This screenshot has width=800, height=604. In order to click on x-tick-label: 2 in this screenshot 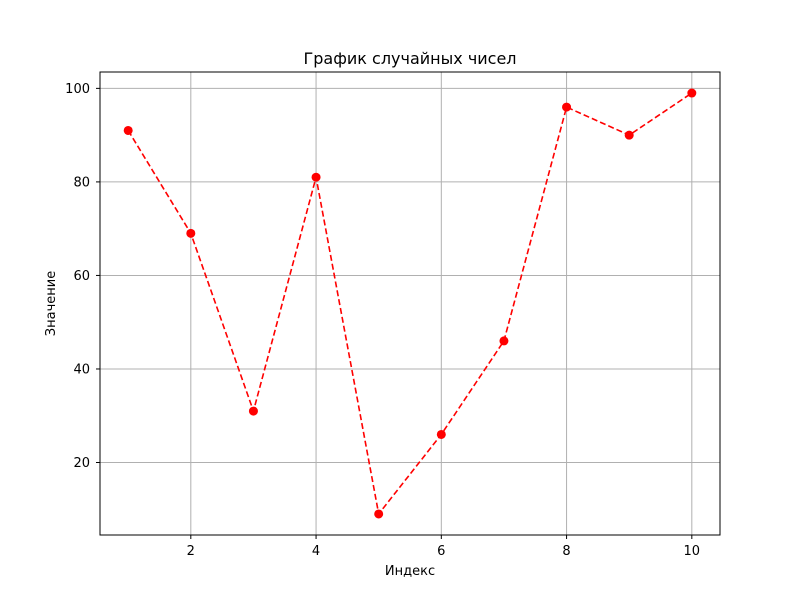, I will do `click(191, 551)`.